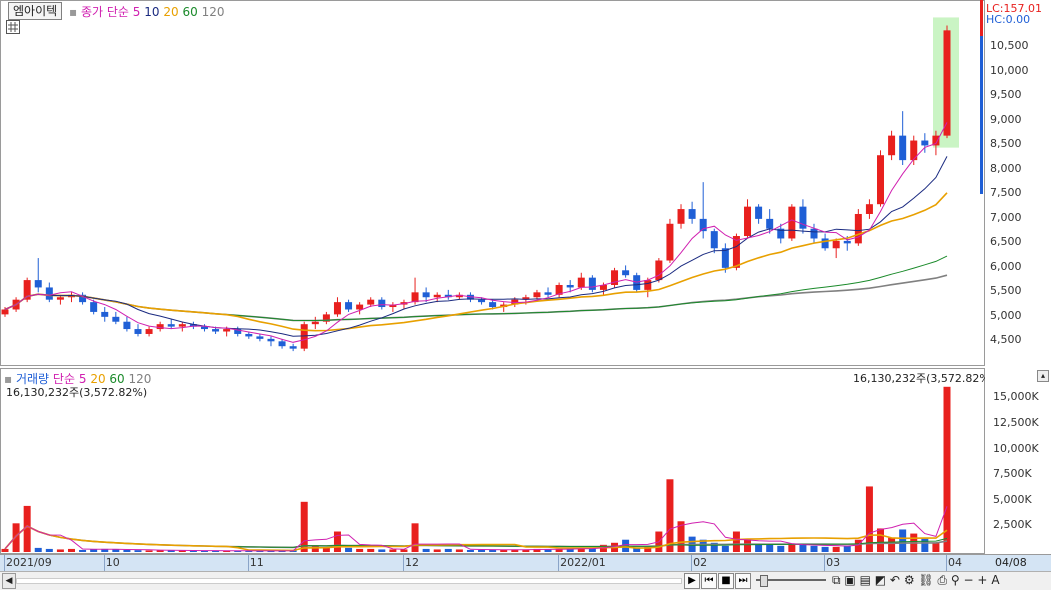 This screenshot has width=1051, height=590. Describe the element at coordinates (926, 580) in the screenshot. I see `chain-icon: ⛓` at that location.